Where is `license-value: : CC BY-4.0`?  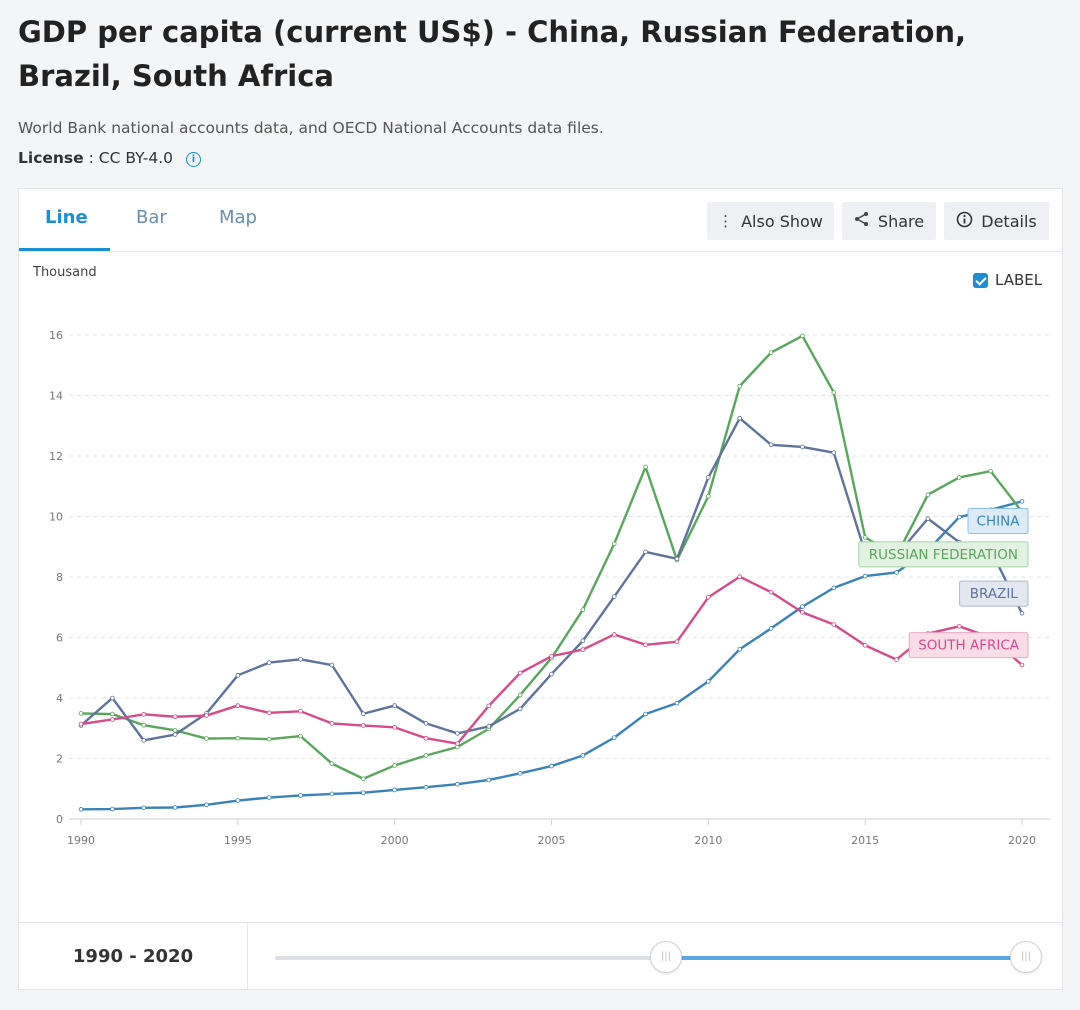 license-value: : CC BY-4.0 is located at coordinates (130, 158).